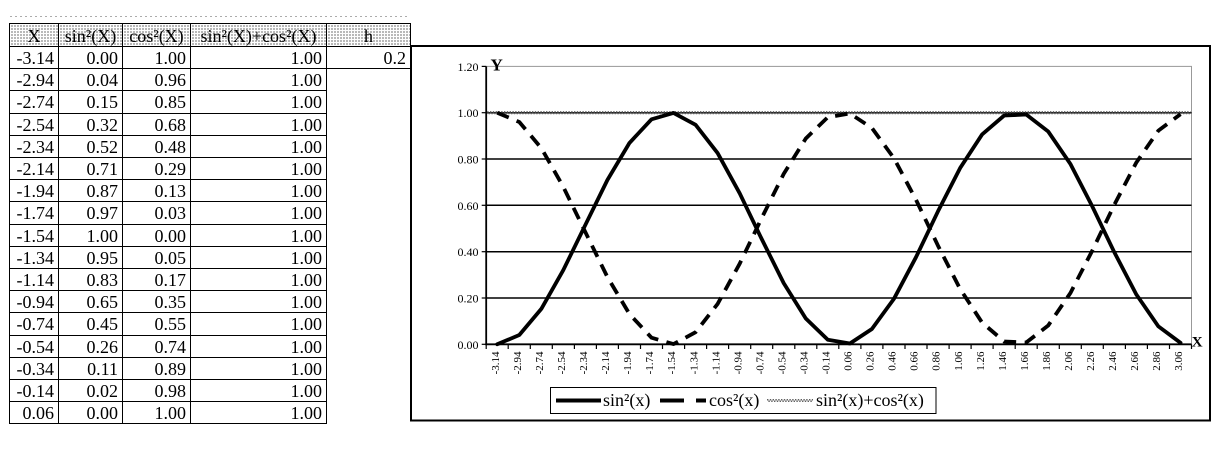 Image resolution: width=1222 pixels, height=449 pixels. I want to click on svg-text: 3.06, so click(1179, 361).